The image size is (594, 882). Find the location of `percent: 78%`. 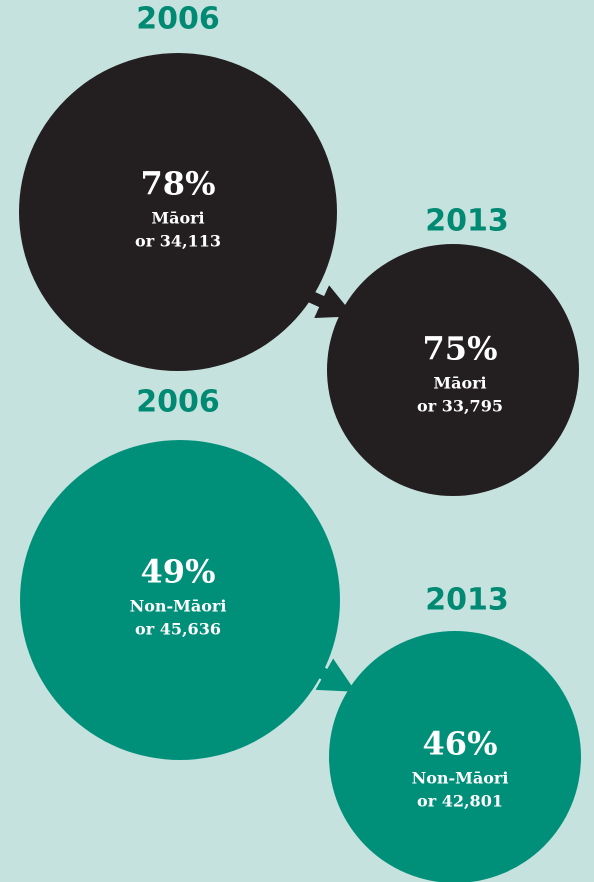

percent: 78% is located at coordinates (178, 184).